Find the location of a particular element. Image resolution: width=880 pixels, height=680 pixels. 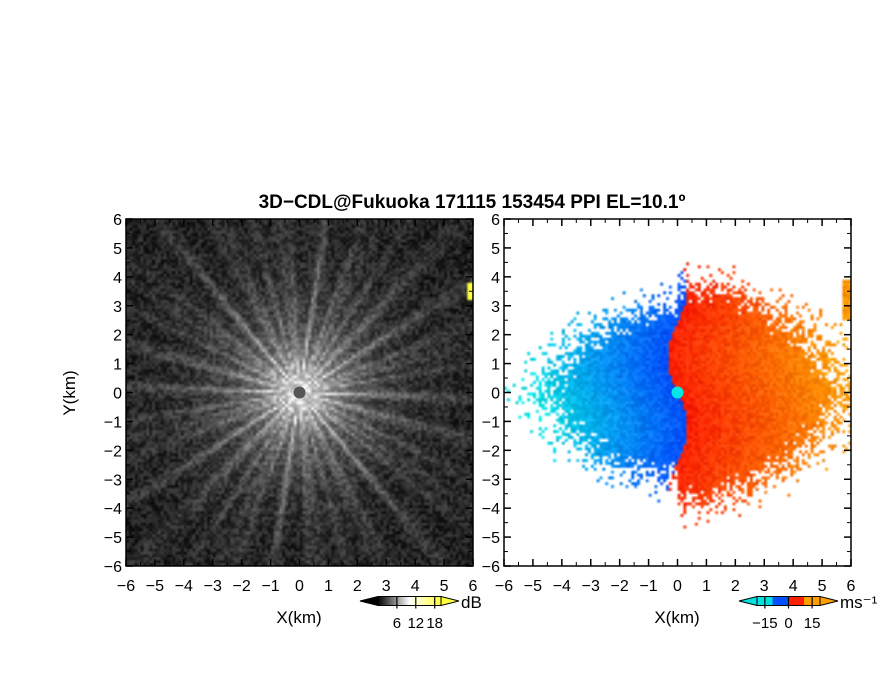

velocity-x-tick-label: −6 is located at coordinates (504, 586).